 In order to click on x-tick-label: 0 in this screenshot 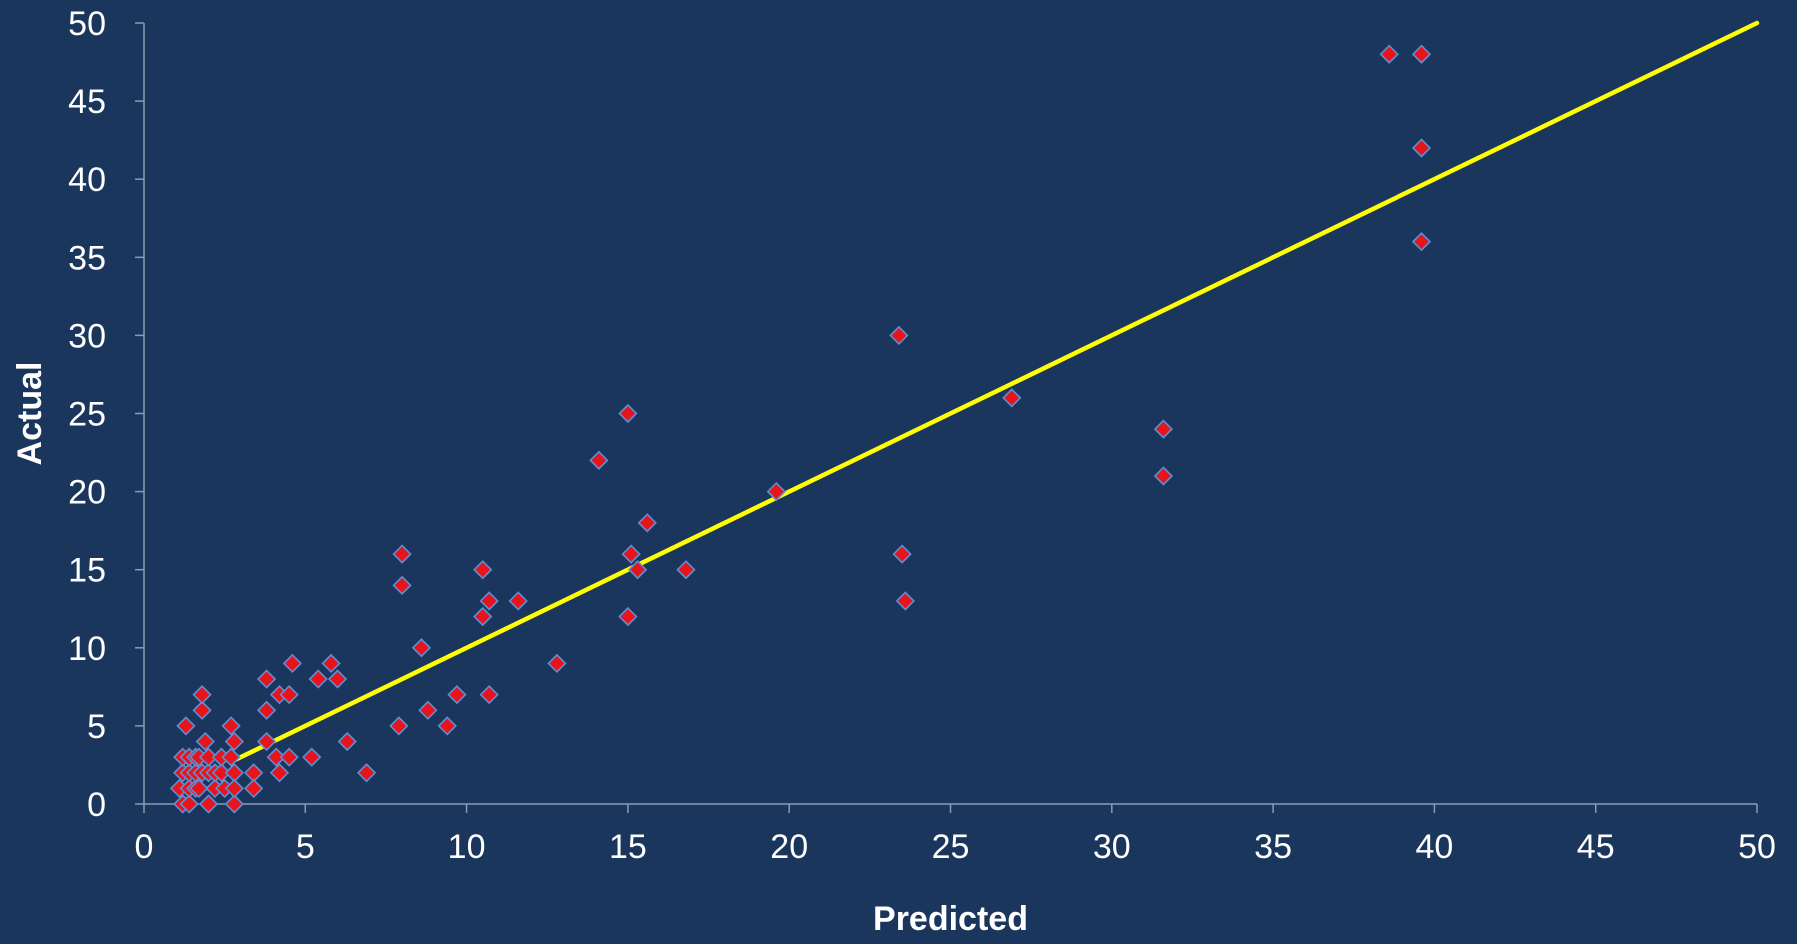, I will do `click(144, 847)`.